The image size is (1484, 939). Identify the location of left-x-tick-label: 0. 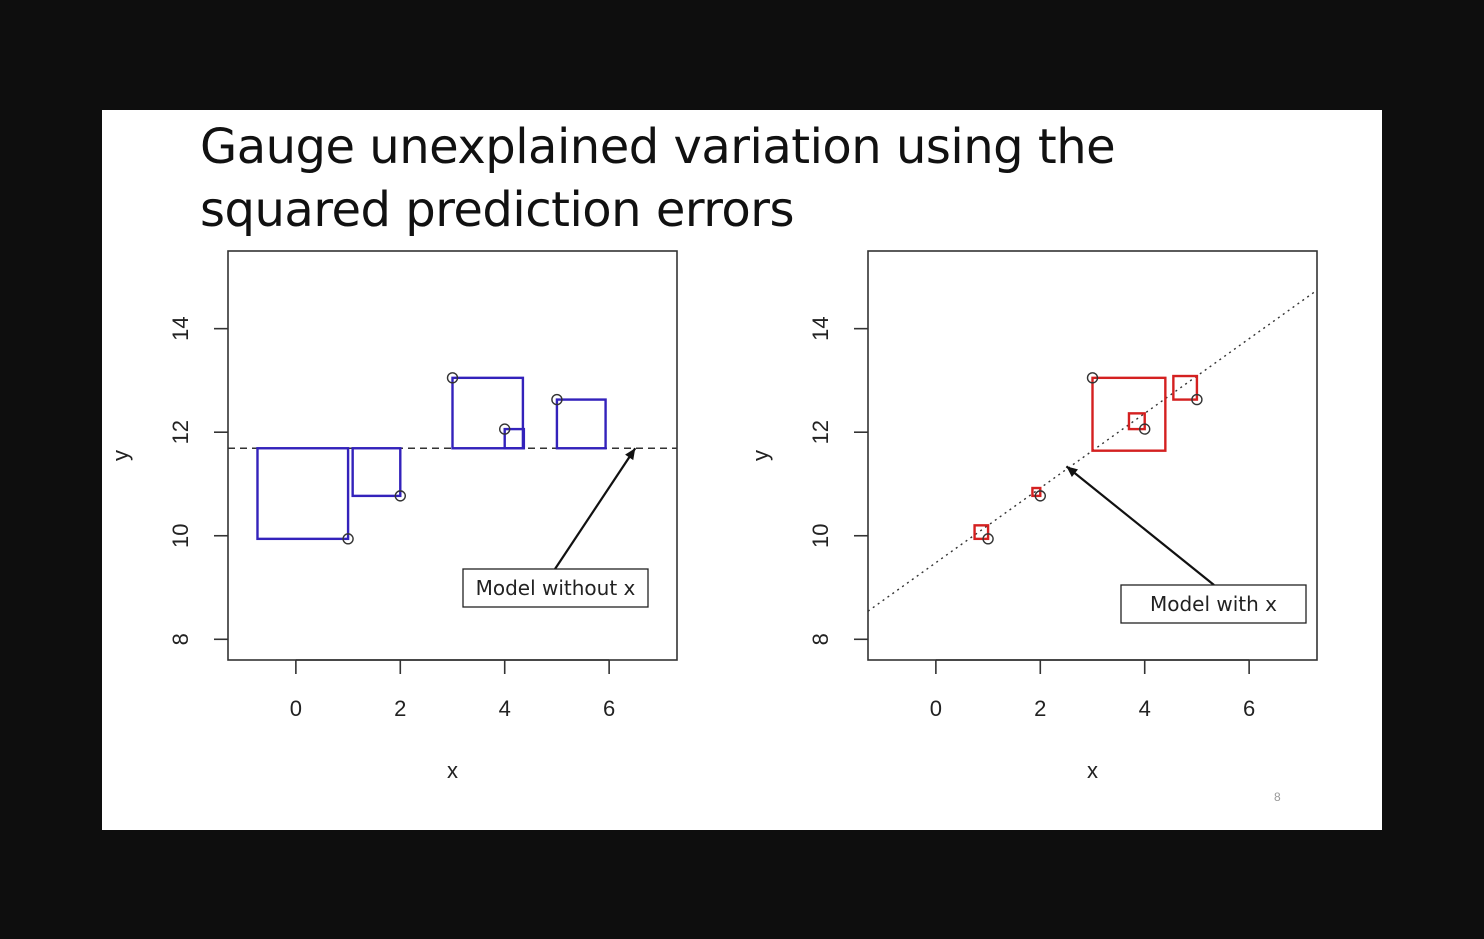
(296, 708).